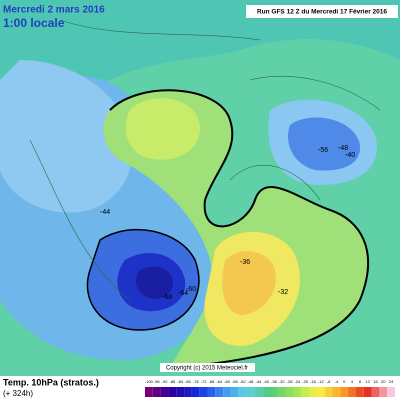  I want to click on contour-label: -48, so click(343, 148).